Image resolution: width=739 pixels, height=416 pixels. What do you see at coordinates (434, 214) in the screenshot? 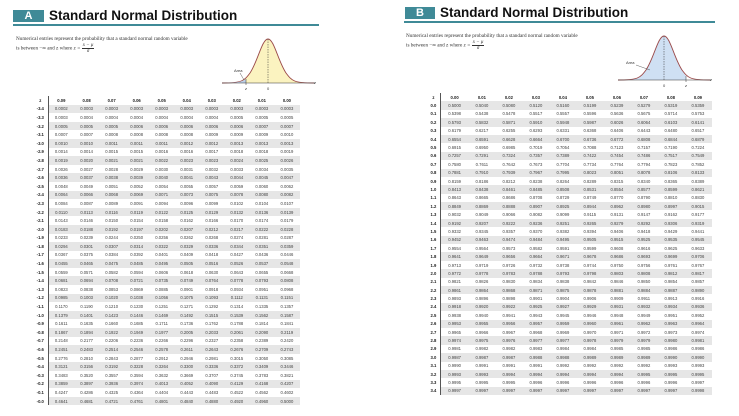
I see `z-value: 1.3` at bounding box center [434, 214].